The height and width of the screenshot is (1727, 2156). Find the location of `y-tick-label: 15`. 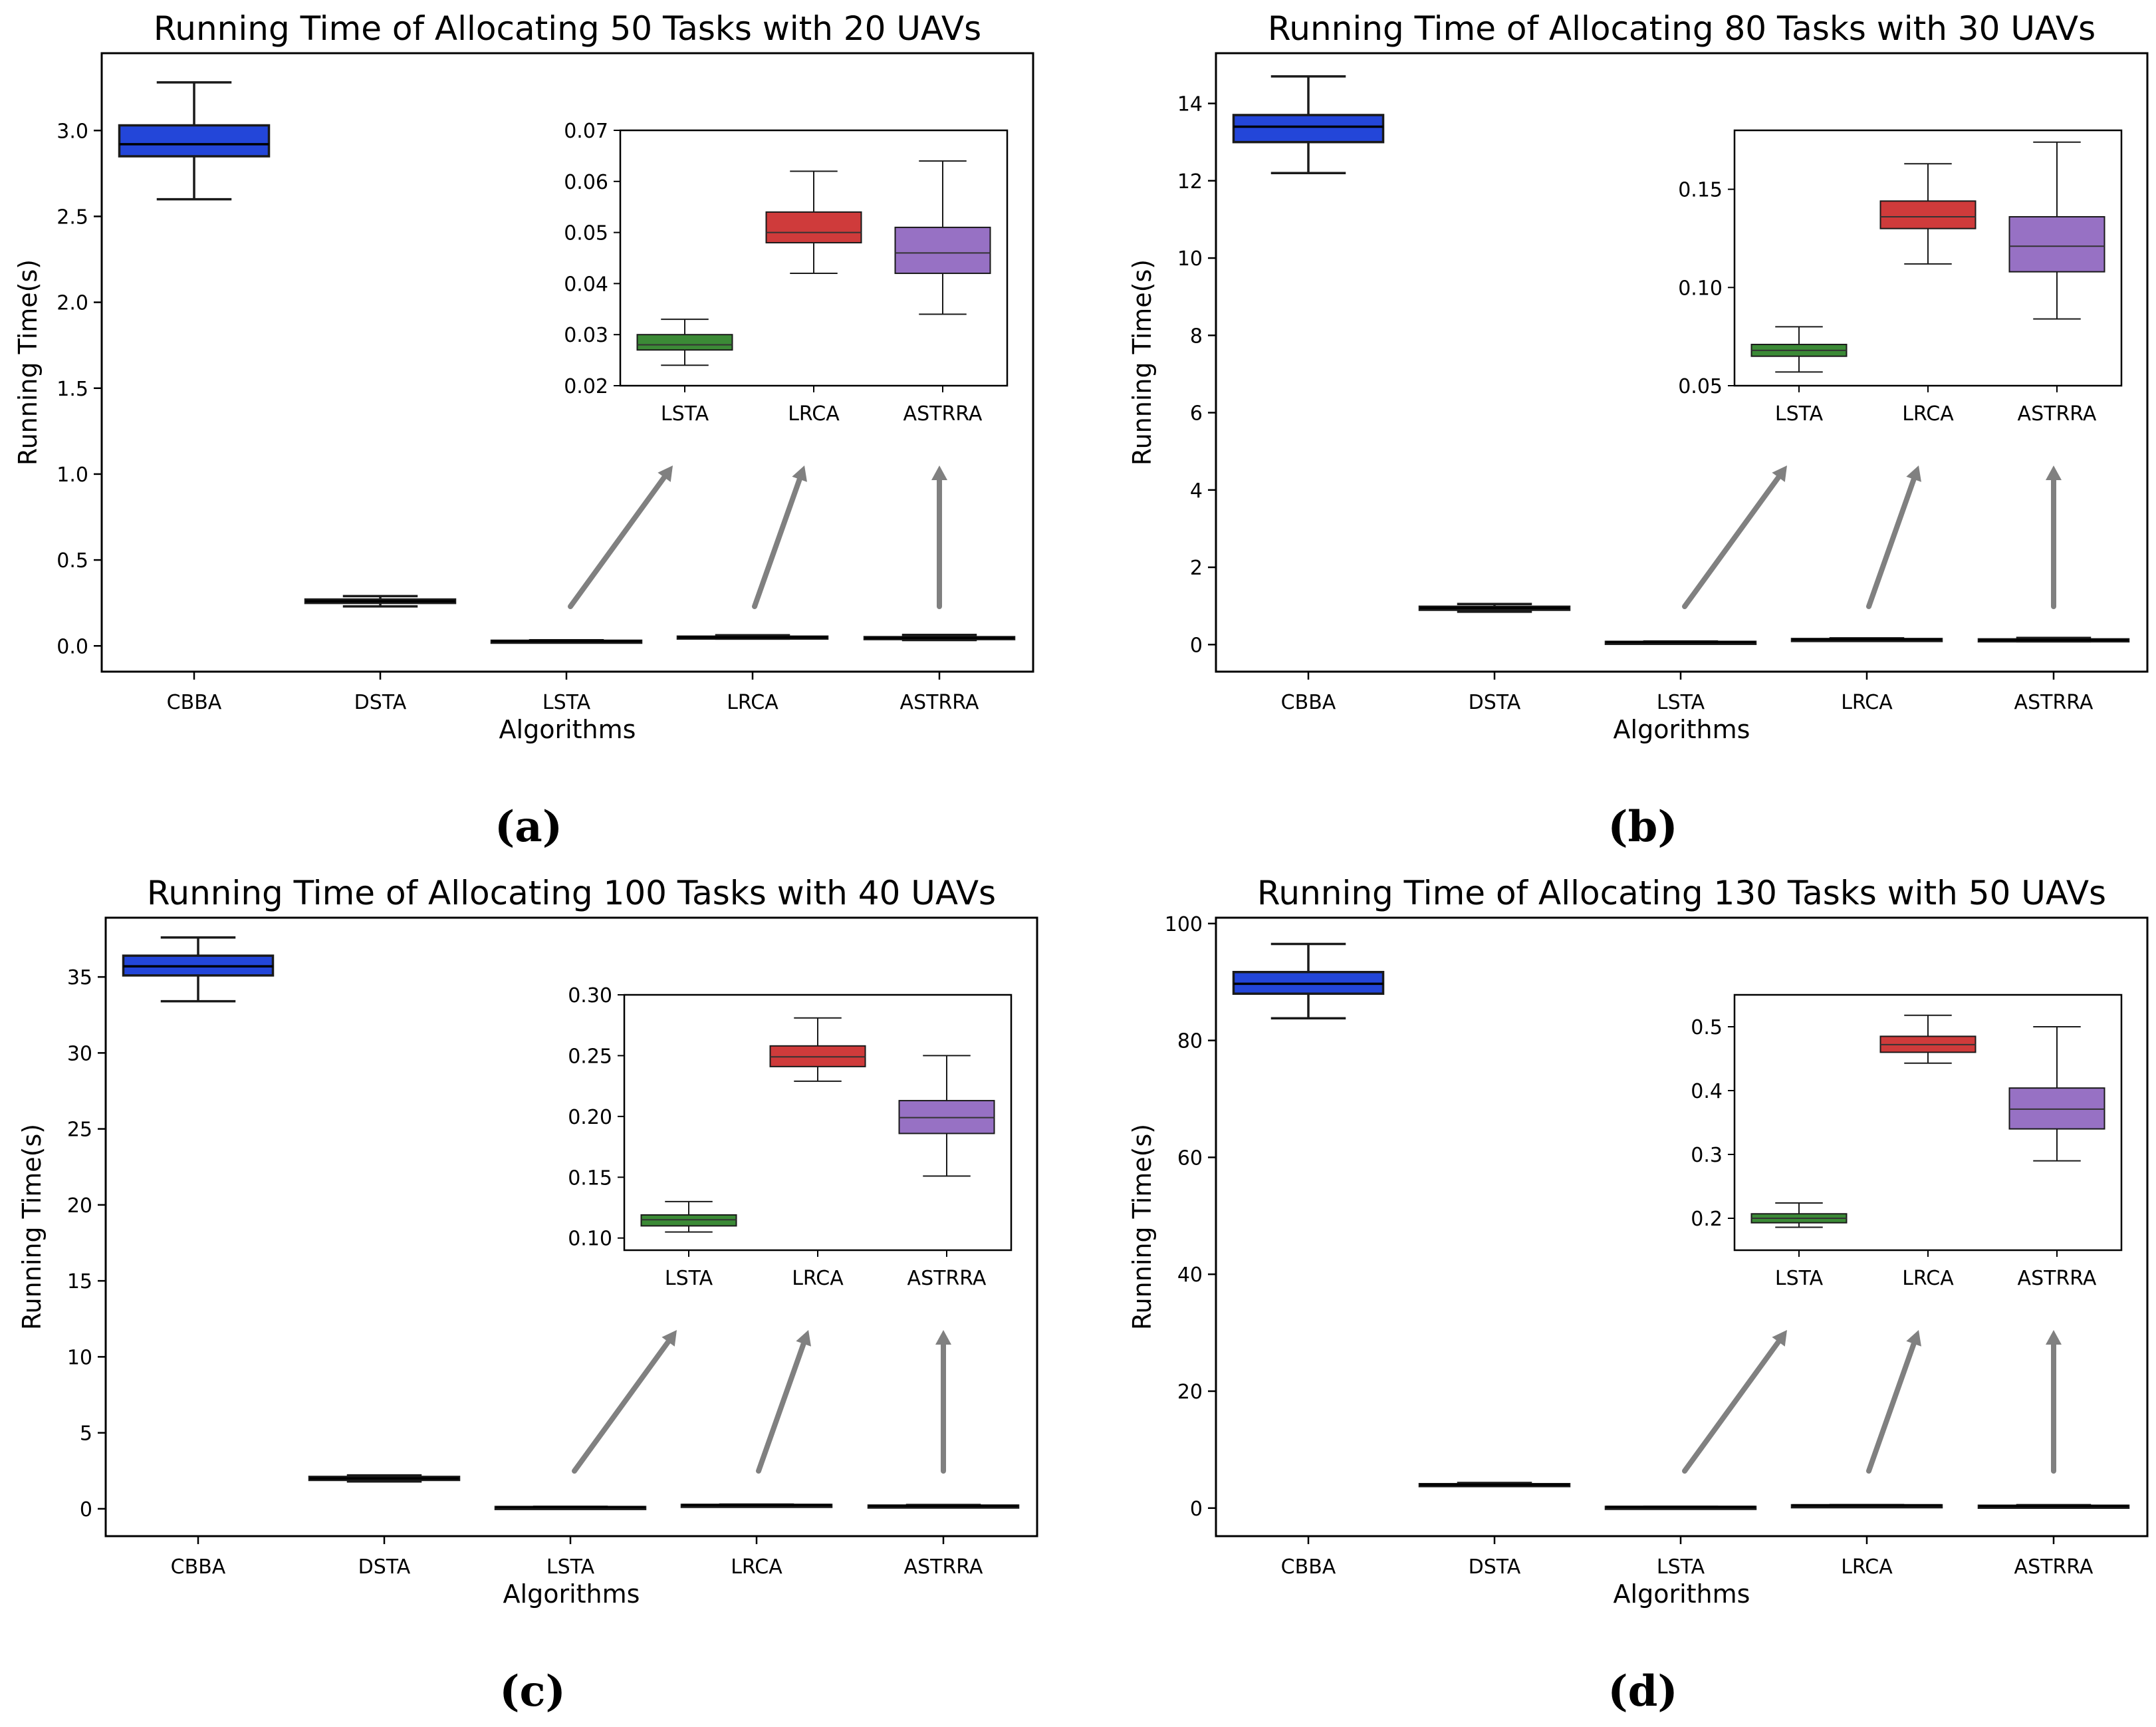

y-tick-label: 15 is located at coordinates (80, 1282).